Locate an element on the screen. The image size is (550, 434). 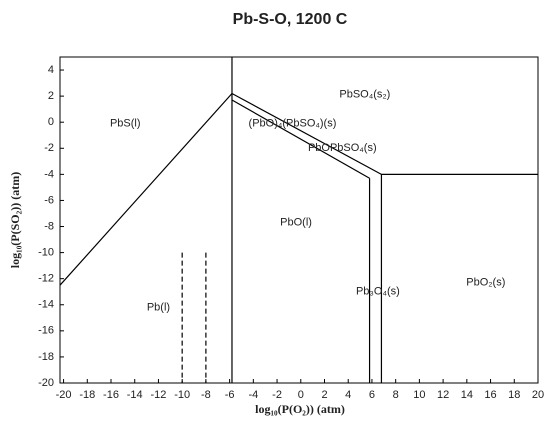
region-label: PbO₂(s) is located at coordinates (485, 282).